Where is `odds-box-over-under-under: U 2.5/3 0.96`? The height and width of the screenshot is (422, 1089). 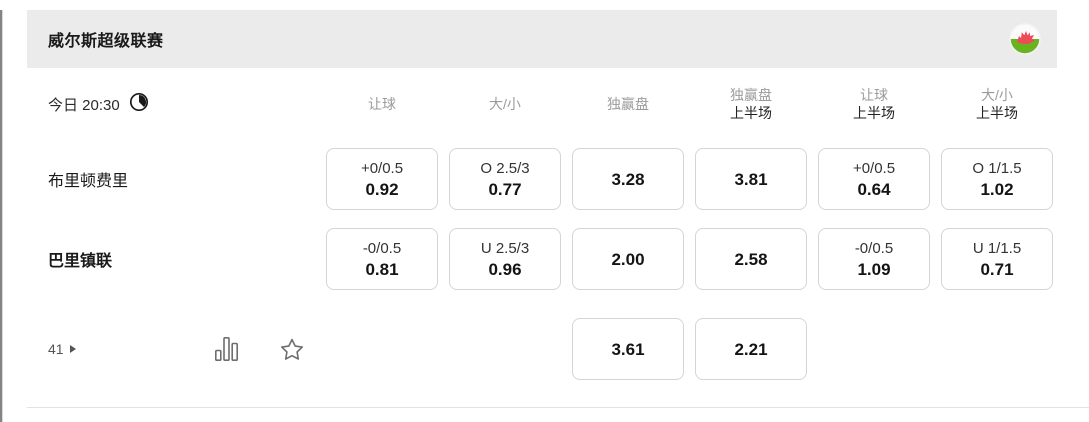 odds-box-over-under-under: U 2.5/3 0.96 is located at coordinates (505, 259).